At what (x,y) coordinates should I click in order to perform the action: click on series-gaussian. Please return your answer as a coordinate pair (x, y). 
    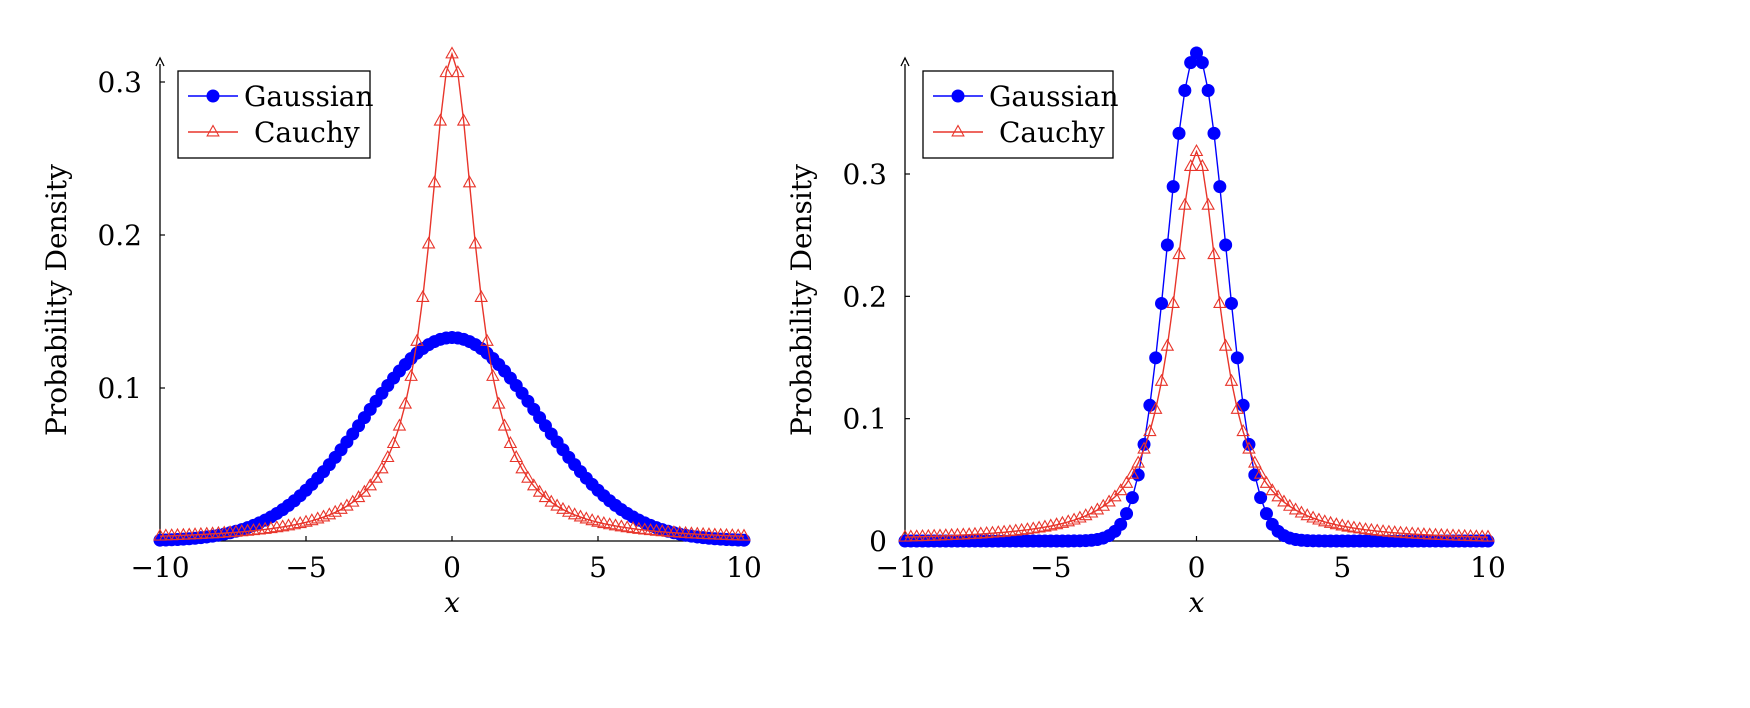
    Looking at the image, I should click on (452, 439).